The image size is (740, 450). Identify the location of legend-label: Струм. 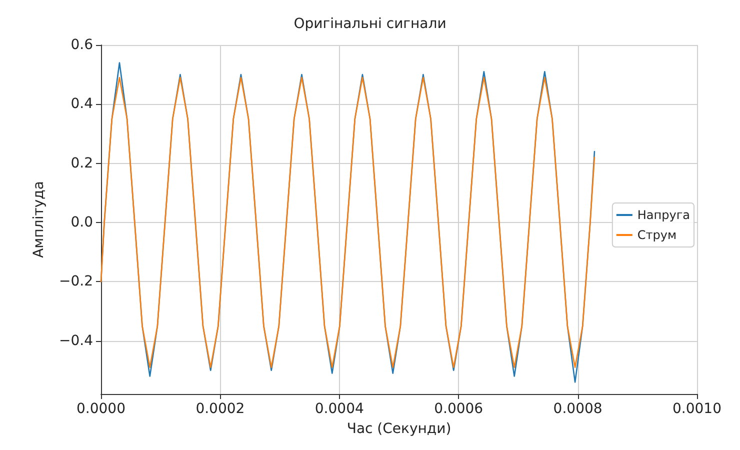
(657, 235).